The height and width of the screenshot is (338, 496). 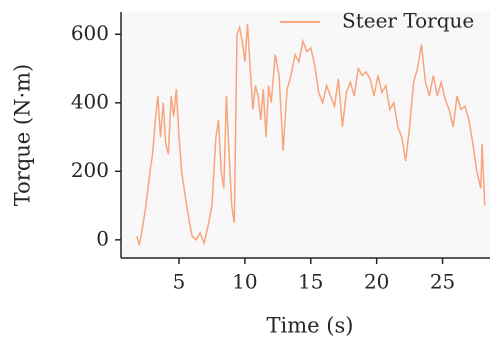 I want to click on x-tick-label: 15, so click(x=310, y=282).